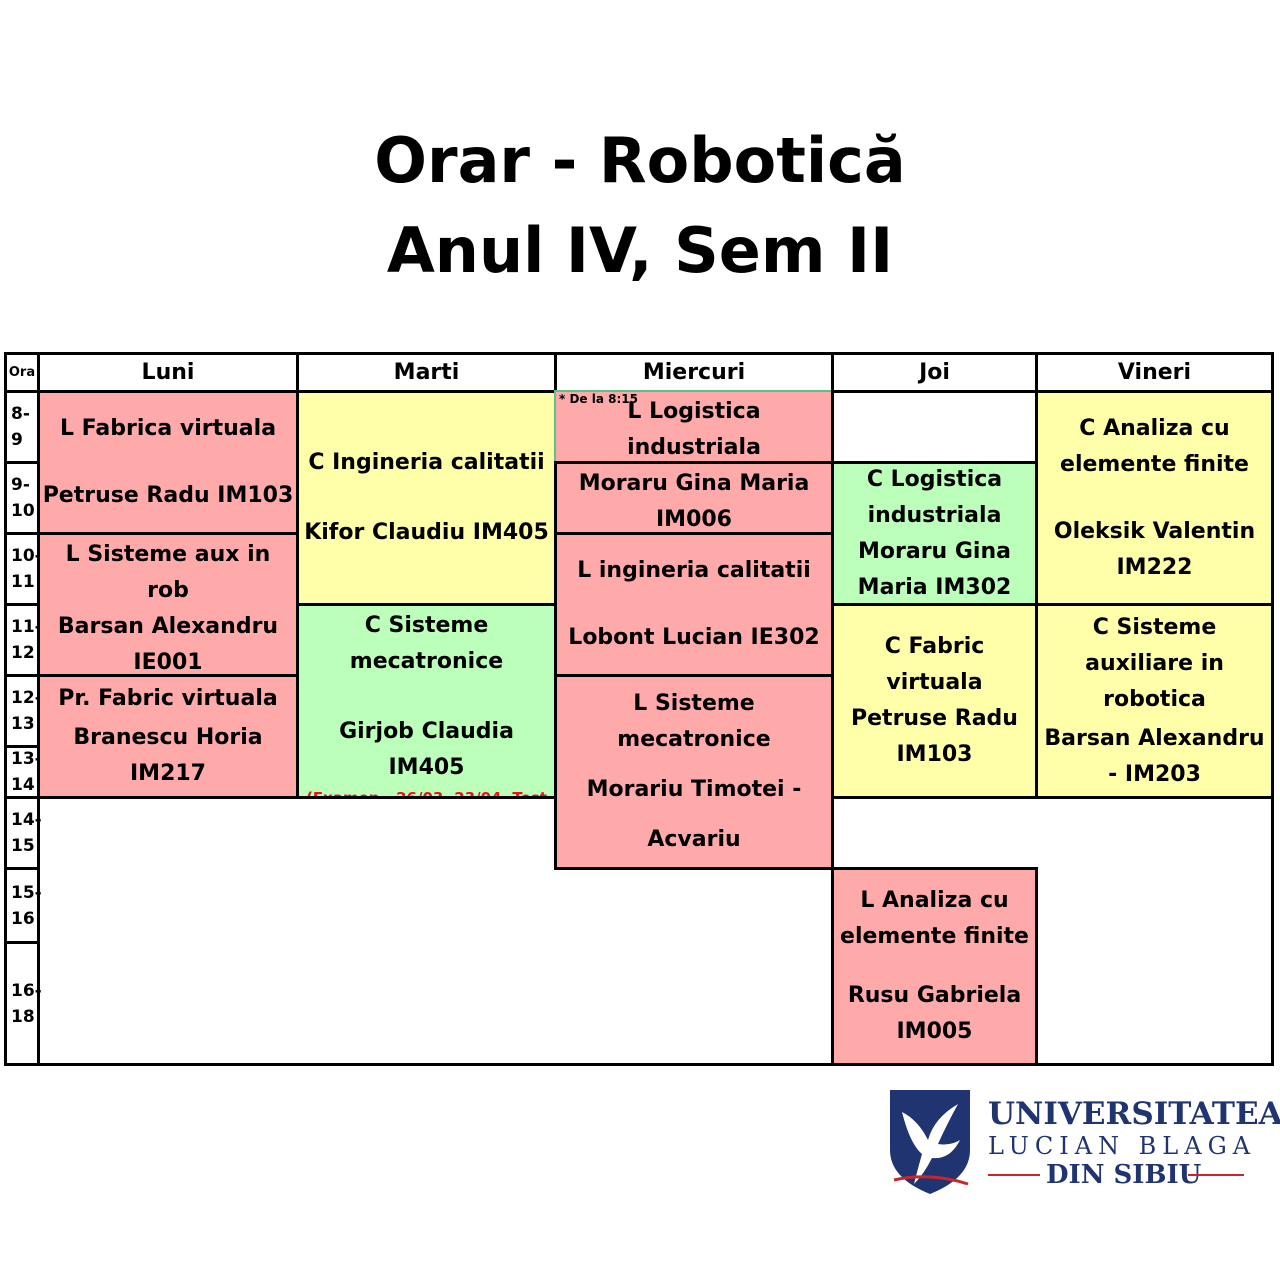  Describe the element at coordinates (23, 569) in the screenshot. I see `time-slot: 10- 11` at that location.